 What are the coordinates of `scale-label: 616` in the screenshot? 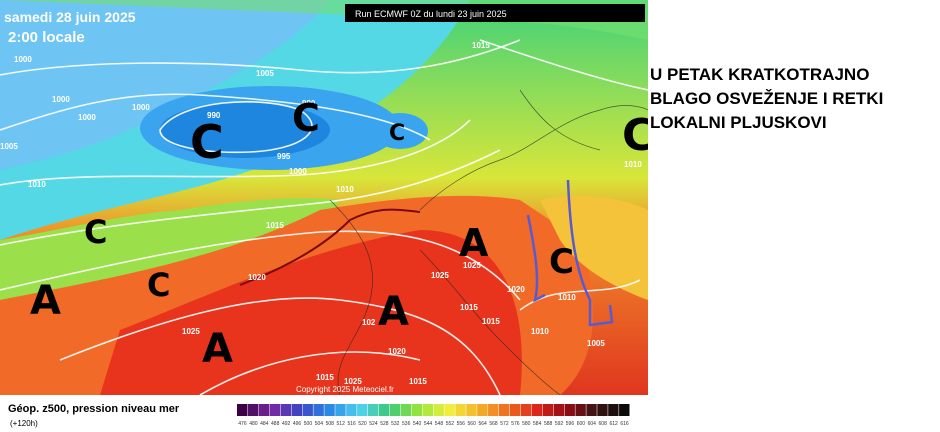 It's located at (624, 424).